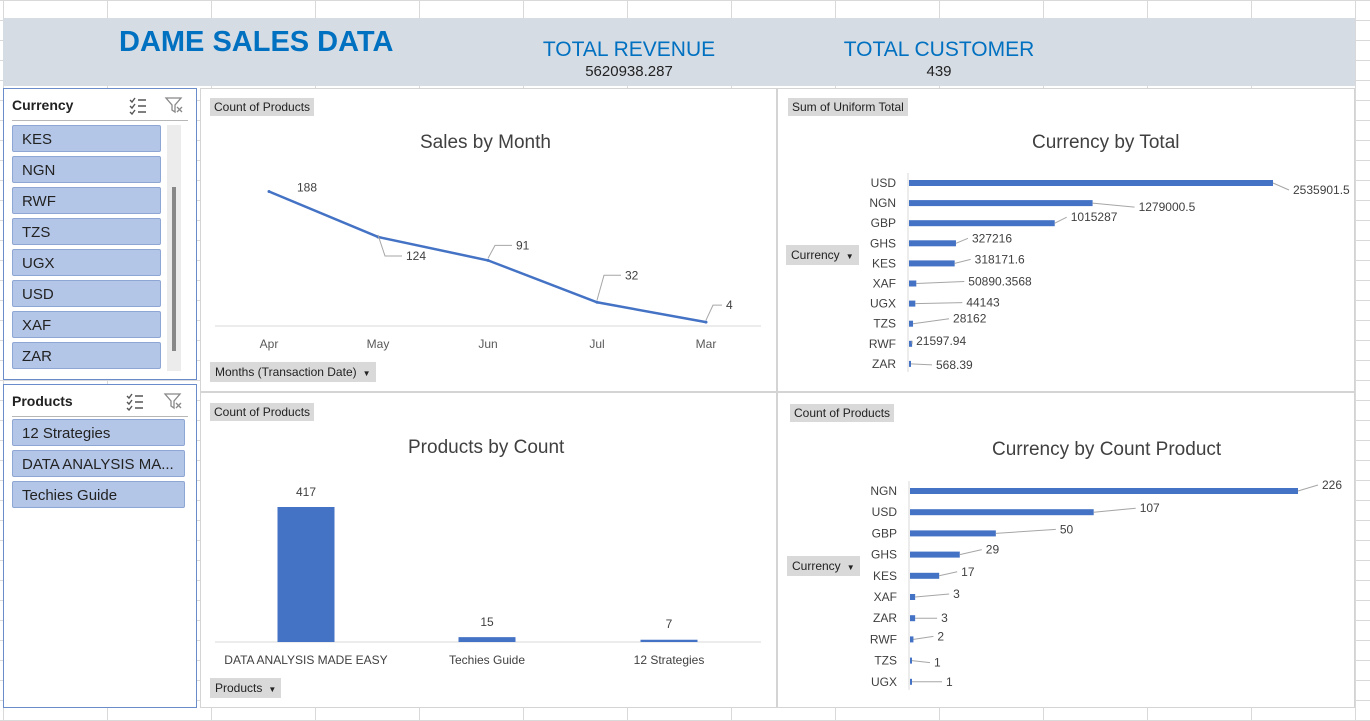 This screenshot has width=1370, height=721. Describe the element at coordinates (939, 71) in the screenshot. I see `total-customer-value: 439` at that location.